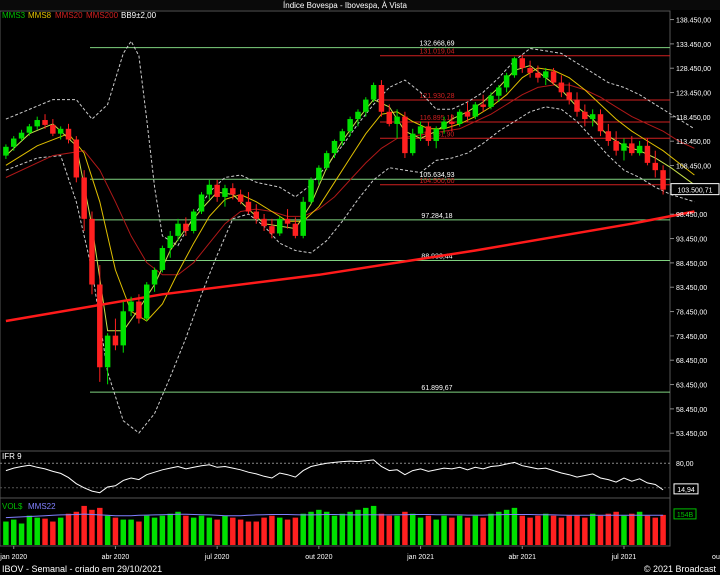  I want to click on time-tick-label: out 2020, so click(318, 557).